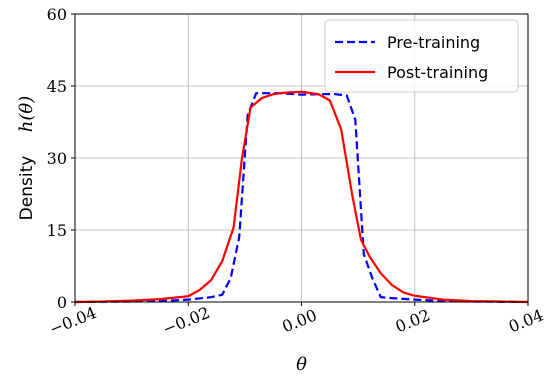 The height and width of the screenshot is (383, 559). I want to click on x-axis-label: θ, so click(301, 364).